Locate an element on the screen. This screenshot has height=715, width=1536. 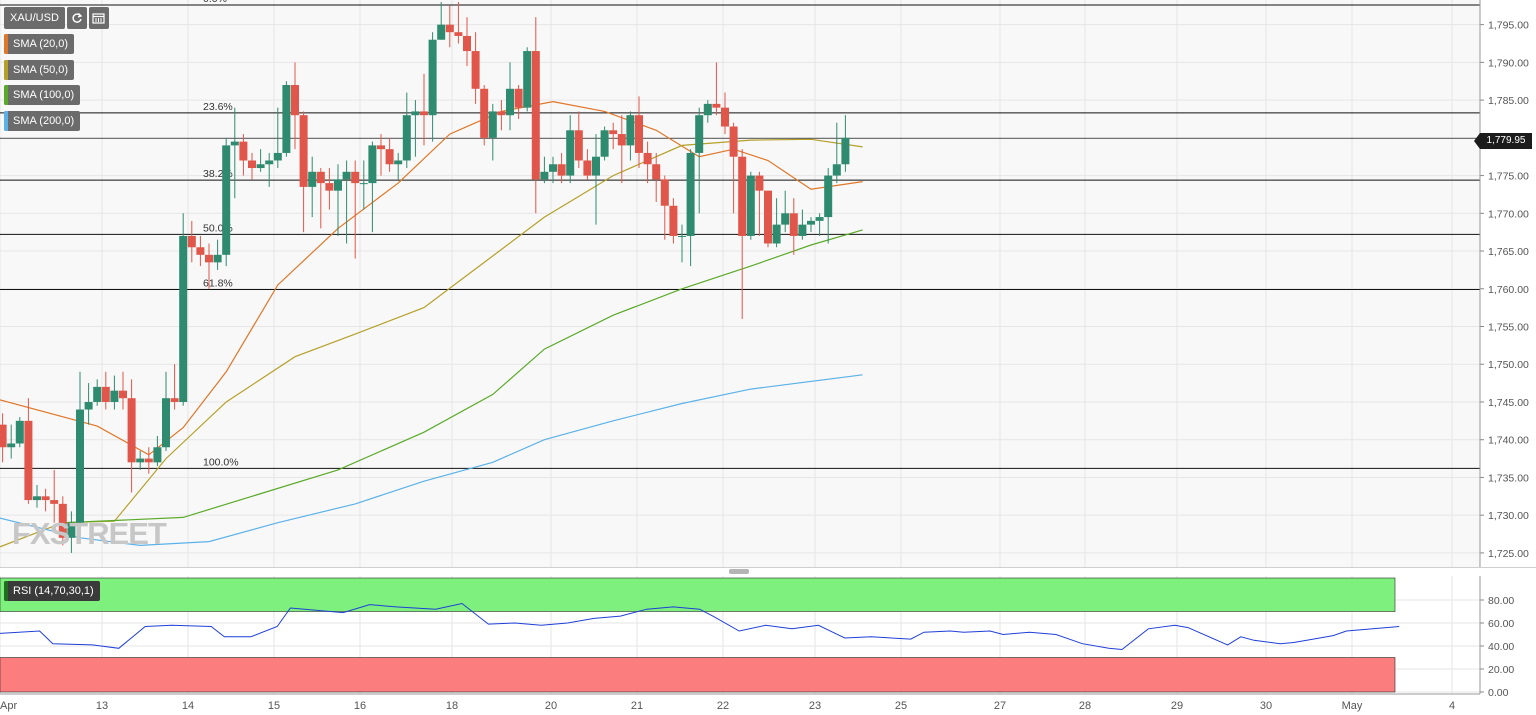
legend-sma-20: SMA (20,0) is located at coordinates (39, 44).